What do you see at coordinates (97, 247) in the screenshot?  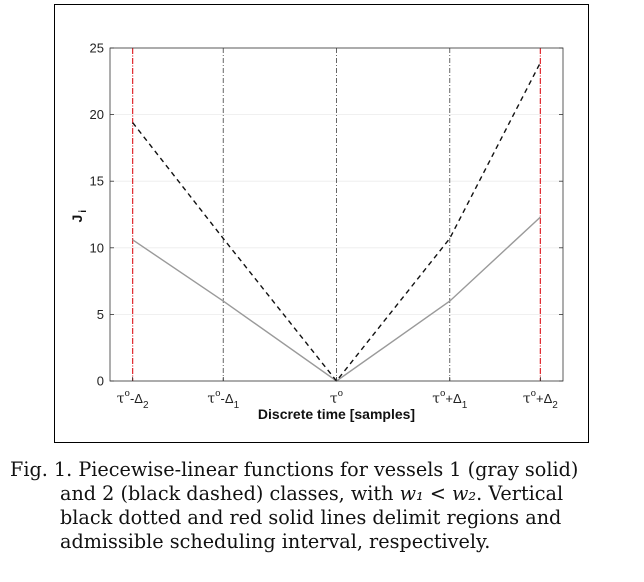 I see `y-tick-label: 10` at bounding box center [97, 247].